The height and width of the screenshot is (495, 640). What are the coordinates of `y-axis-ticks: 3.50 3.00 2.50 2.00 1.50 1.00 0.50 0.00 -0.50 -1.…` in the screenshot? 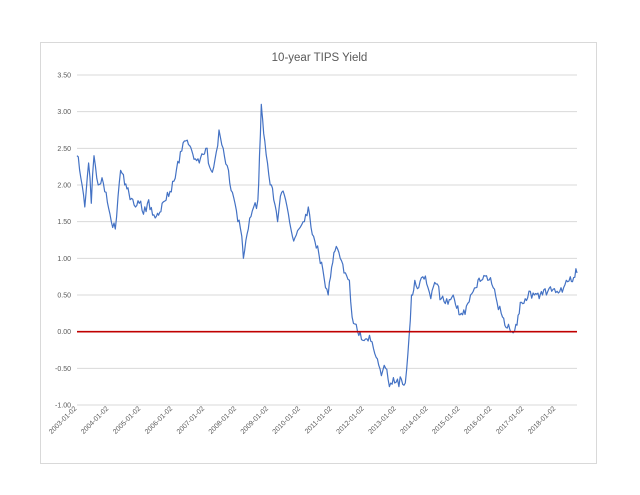 It's located at (63, 241).